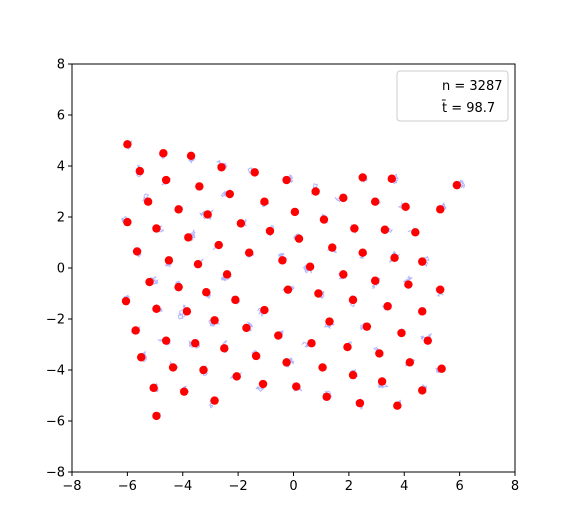 The image size is (572, 531). I want to click on legend-t-label: t̄ = 98.7, so click(468, 108).